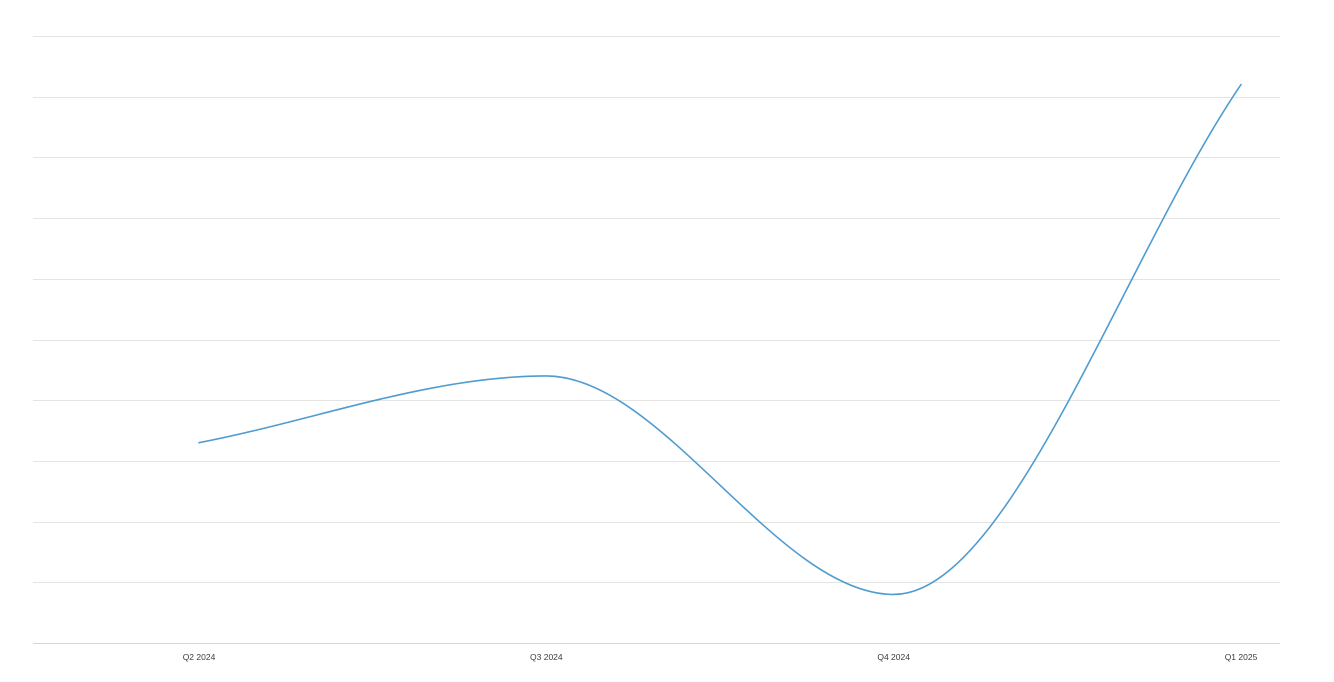 The height and width of the screenshot is (682, 1334). Describe the element at coordinates (546, 376) in the screenshot. I see `data-point-q3-2024` at that location.